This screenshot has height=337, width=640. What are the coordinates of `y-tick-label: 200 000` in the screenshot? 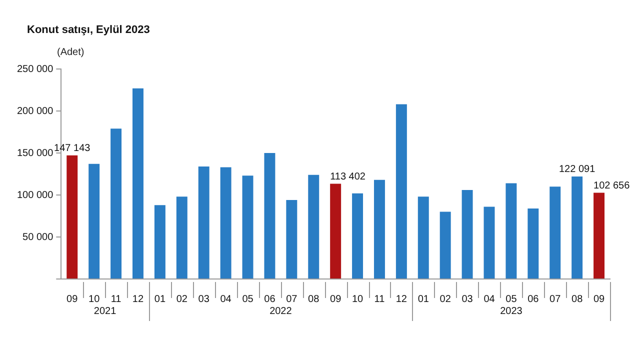 It's located at (35, 111).